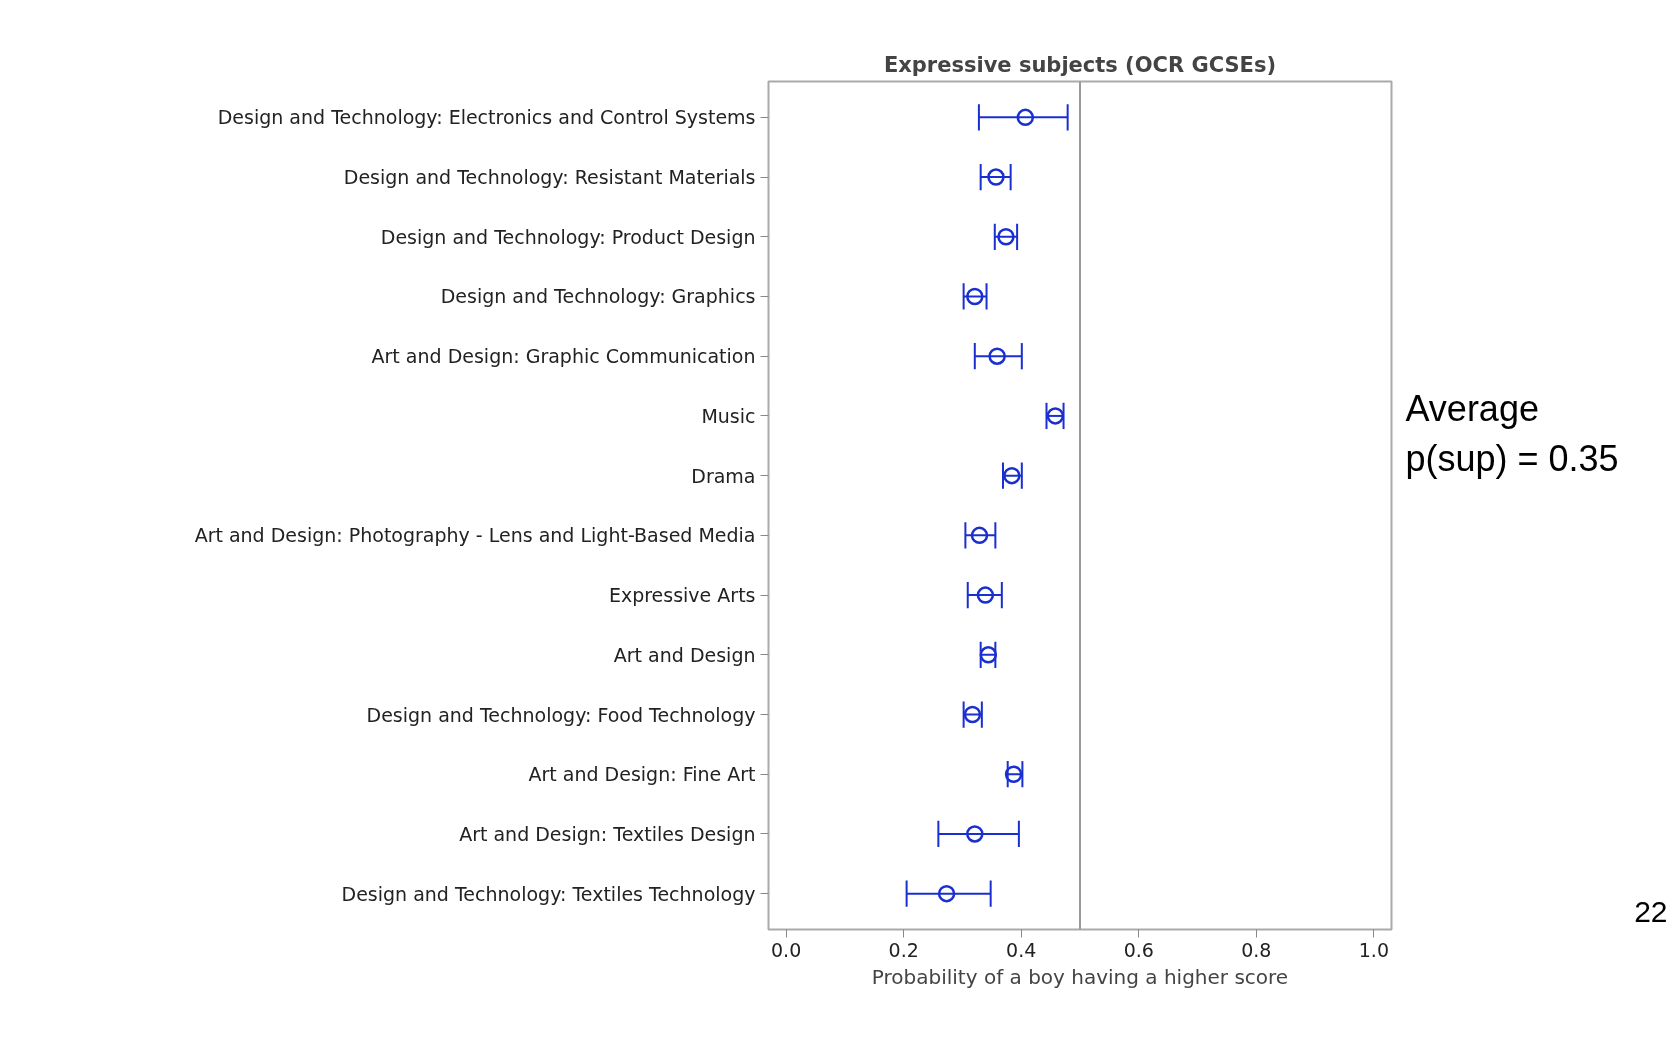 This screenshot has height=1055, width=1675. What do you see at coordinates (1080, 64) in the screenshot?
I see `chart-title: Expressive subjects (OCR GCSEs)` at bounding box center [1080, 64].